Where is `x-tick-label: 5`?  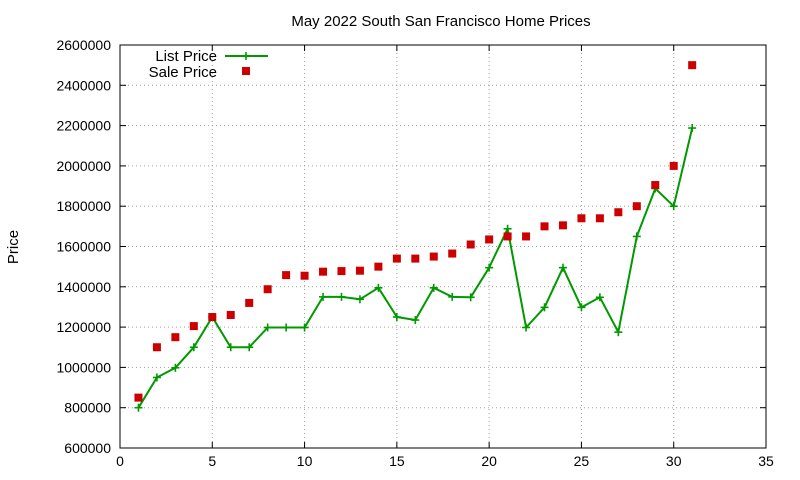
x-tick-label: 5 is located at coordinates (212, 461).